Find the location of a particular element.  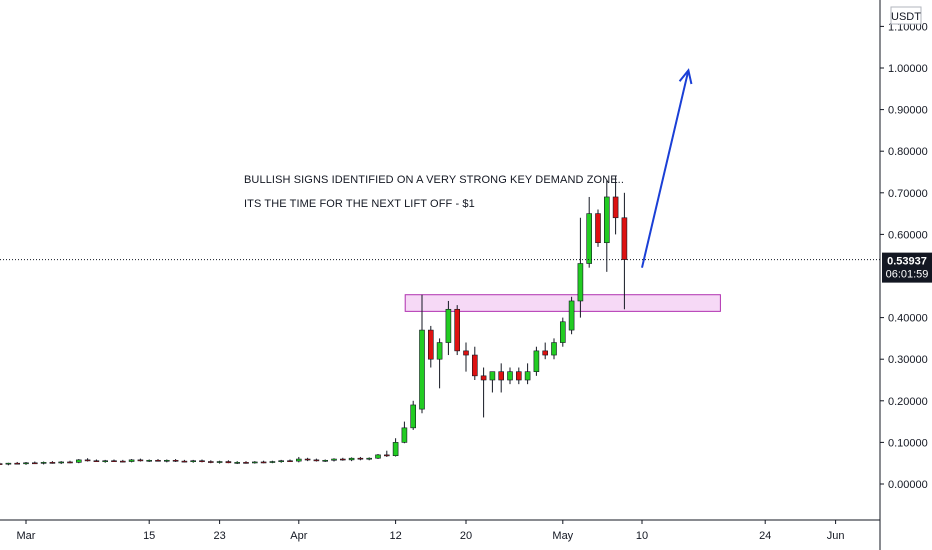

time-tick-label: 12 is located at coordinates (395, 536).